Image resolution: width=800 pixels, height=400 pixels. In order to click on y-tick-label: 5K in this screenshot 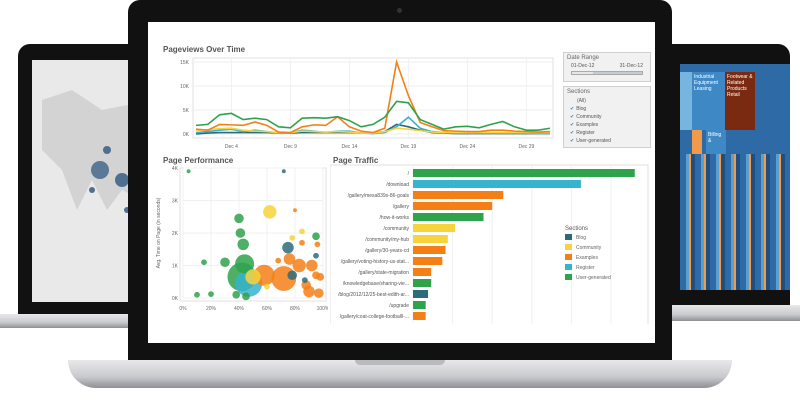, I will do `click(186, 111)`.